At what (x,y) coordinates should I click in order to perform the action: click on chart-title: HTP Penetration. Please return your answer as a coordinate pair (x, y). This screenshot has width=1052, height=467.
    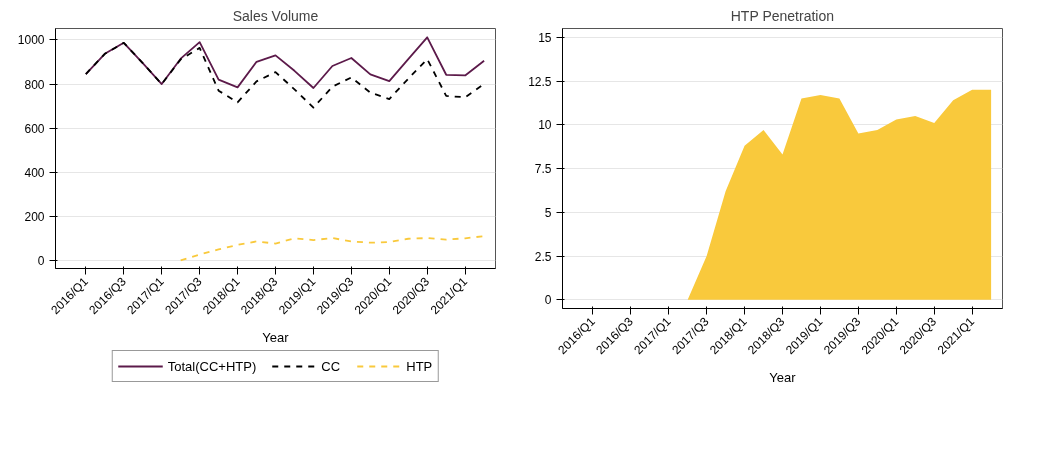
    Looking at the image, I should click on (782, 15).